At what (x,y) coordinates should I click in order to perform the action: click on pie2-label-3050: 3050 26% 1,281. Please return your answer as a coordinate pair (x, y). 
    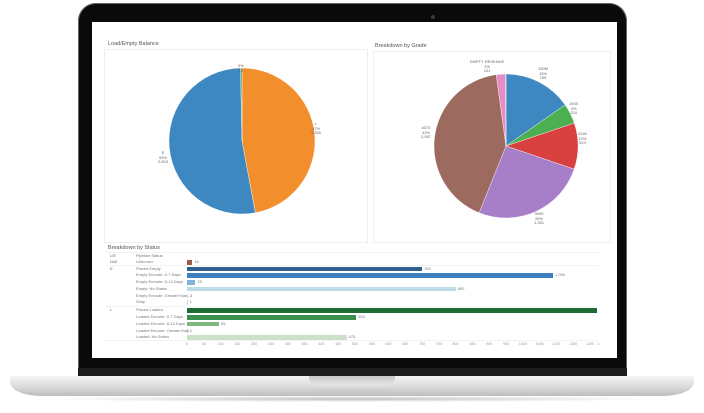
    Looking at the image, I should click on (539, 218).